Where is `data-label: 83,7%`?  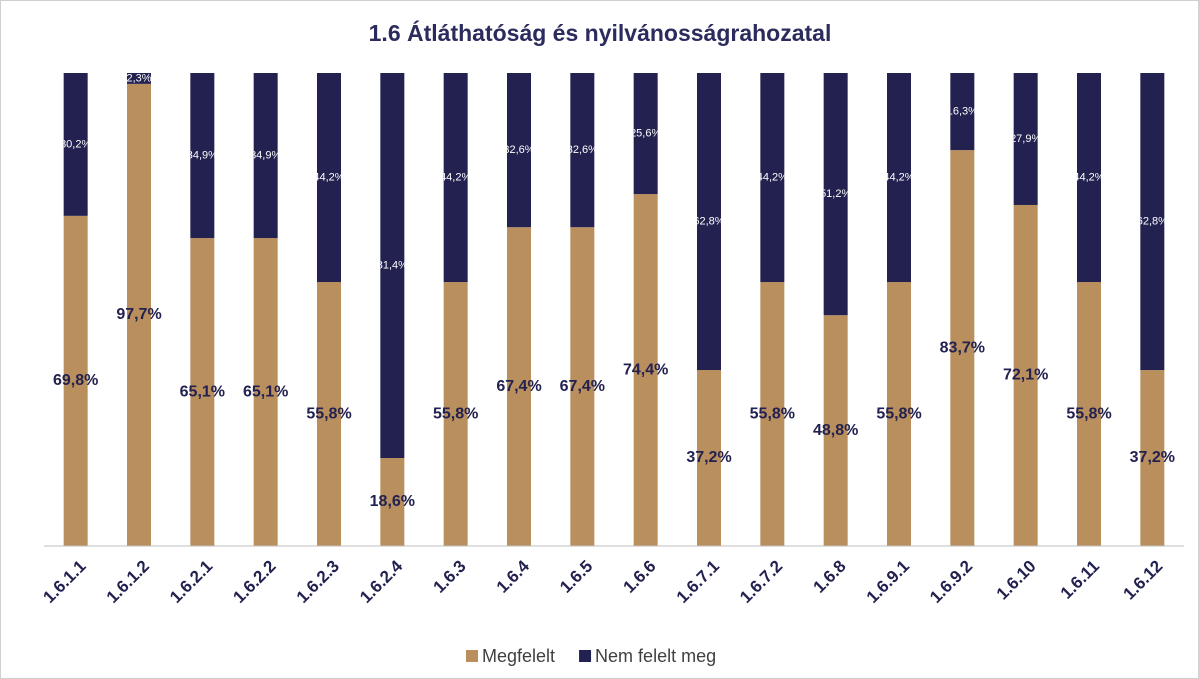 data-label: 83,7% is located at coordinates (962, 347).